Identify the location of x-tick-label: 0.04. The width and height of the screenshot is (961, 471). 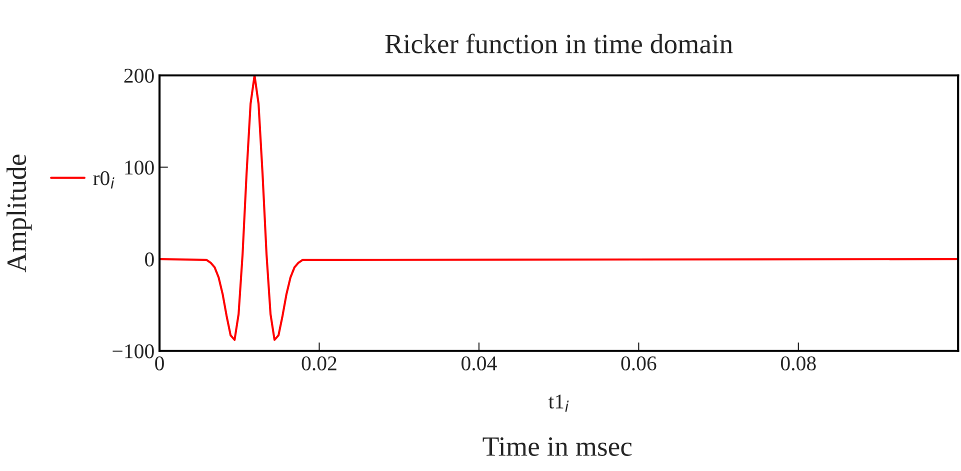
(479, 363).